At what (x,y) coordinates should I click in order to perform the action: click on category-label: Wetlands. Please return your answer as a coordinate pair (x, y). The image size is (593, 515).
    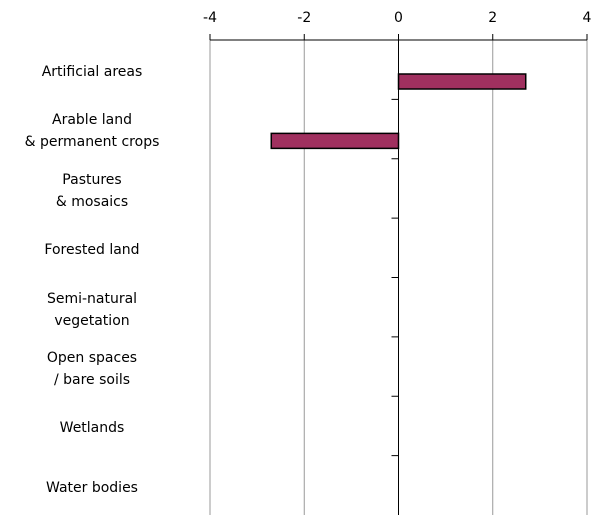
    Looking at the image, I should click on (92, 428).